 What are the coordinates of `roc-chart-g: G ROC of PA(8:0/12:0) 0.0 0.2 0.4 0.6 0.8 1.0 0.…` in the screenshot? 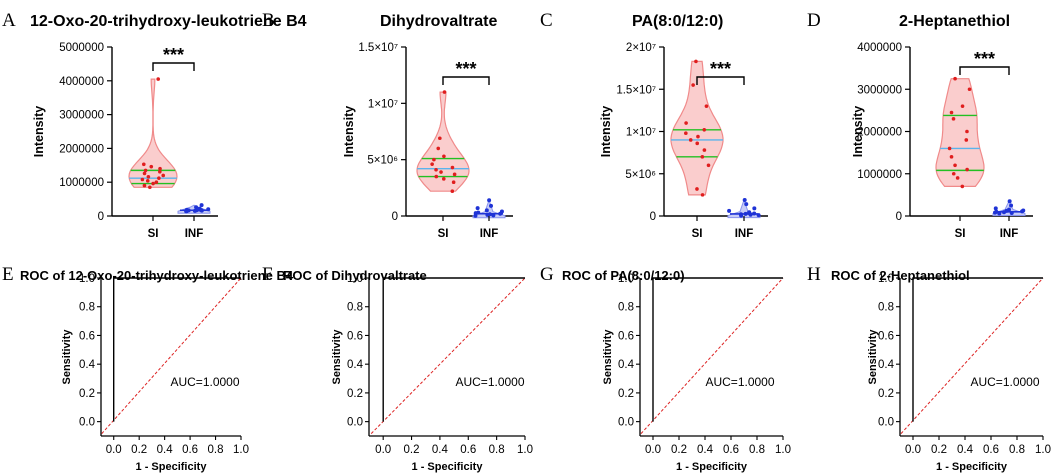 It's located at (665, 368).